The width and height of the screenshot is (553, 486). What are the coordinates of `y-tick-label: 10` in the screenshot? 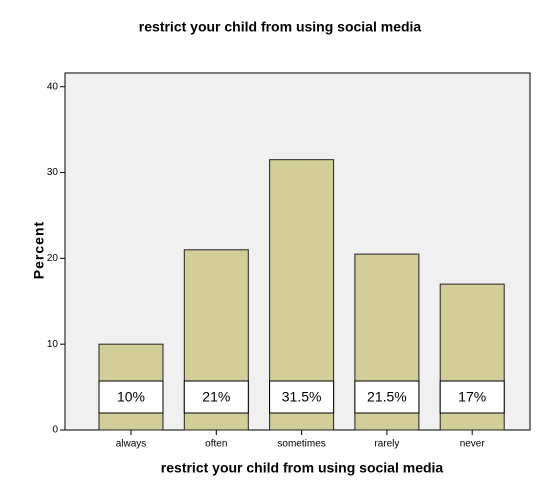 It's located at (53, 344).